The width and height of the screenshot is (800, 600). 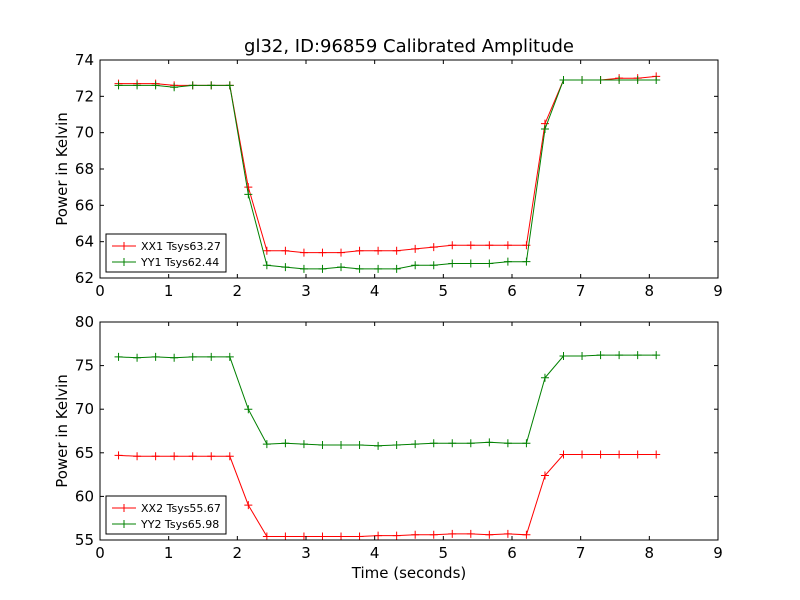 What do you see at coordinates (444, 291) in the screenshot?
I see `x-tick-label: 5` at bounding box center [444, 291].